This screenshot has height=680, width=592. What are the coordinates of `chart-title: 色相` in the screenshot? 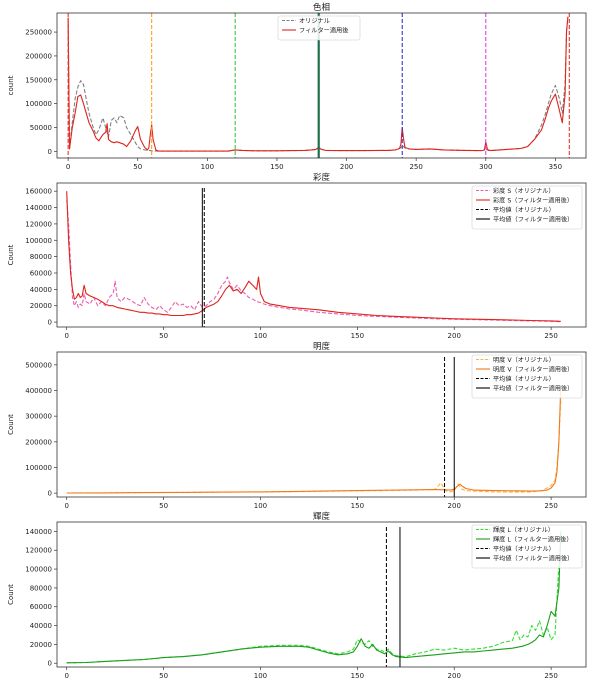 It's located at (321, 7).